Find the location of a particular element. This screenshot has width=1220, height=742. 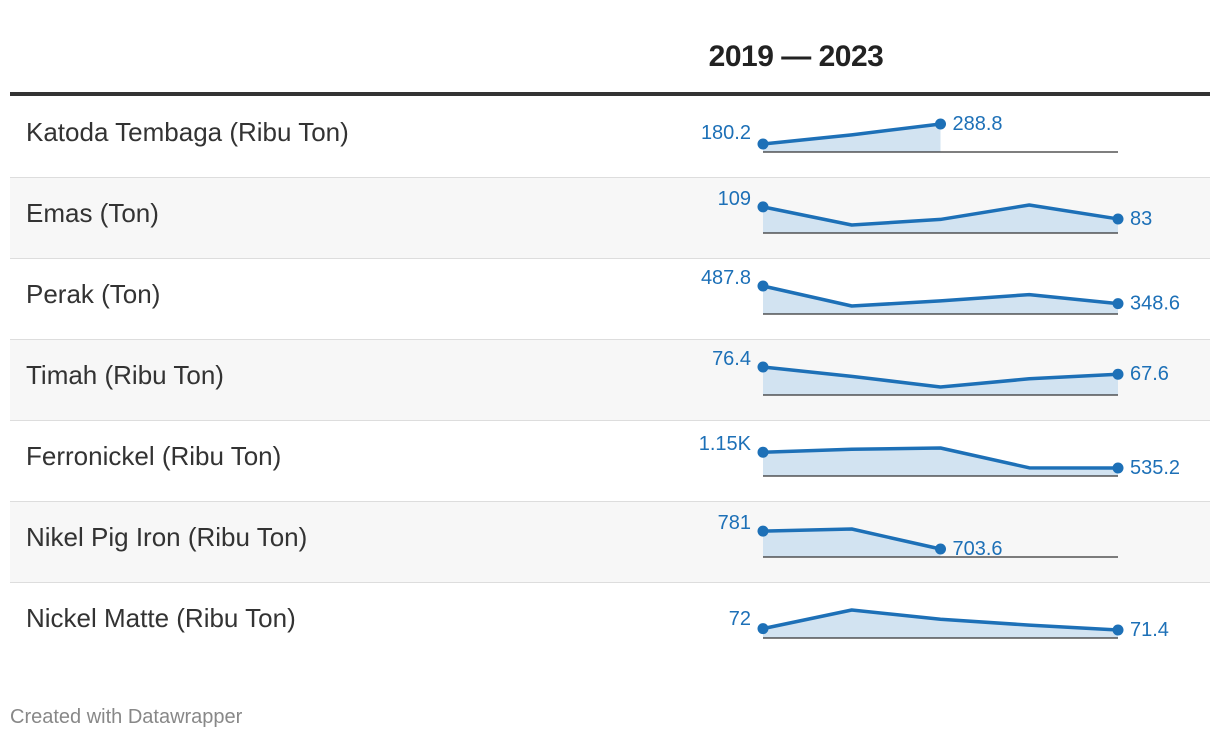

table-row: Emas (Ton) 109 83 is located at coordinates (610, 218).